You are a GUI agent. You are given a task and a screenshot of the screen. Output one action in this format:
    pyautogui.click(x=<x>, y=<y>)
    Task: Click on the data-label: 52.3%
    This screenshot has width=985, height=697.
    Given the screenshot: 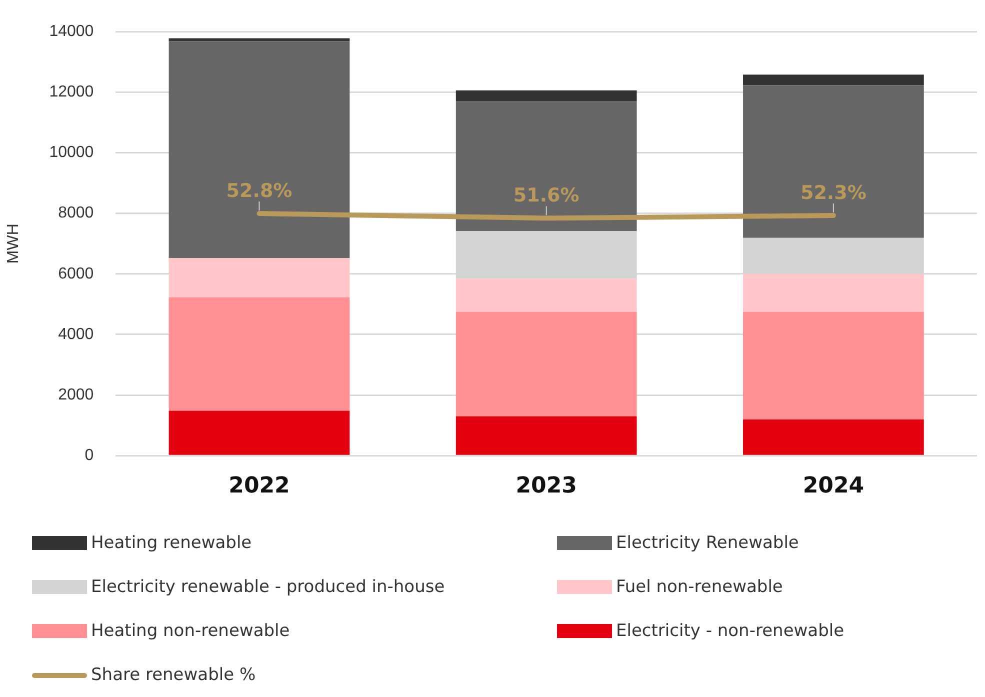 What is the action you would take?
    pyautogui.click(x=833, y=193)
    